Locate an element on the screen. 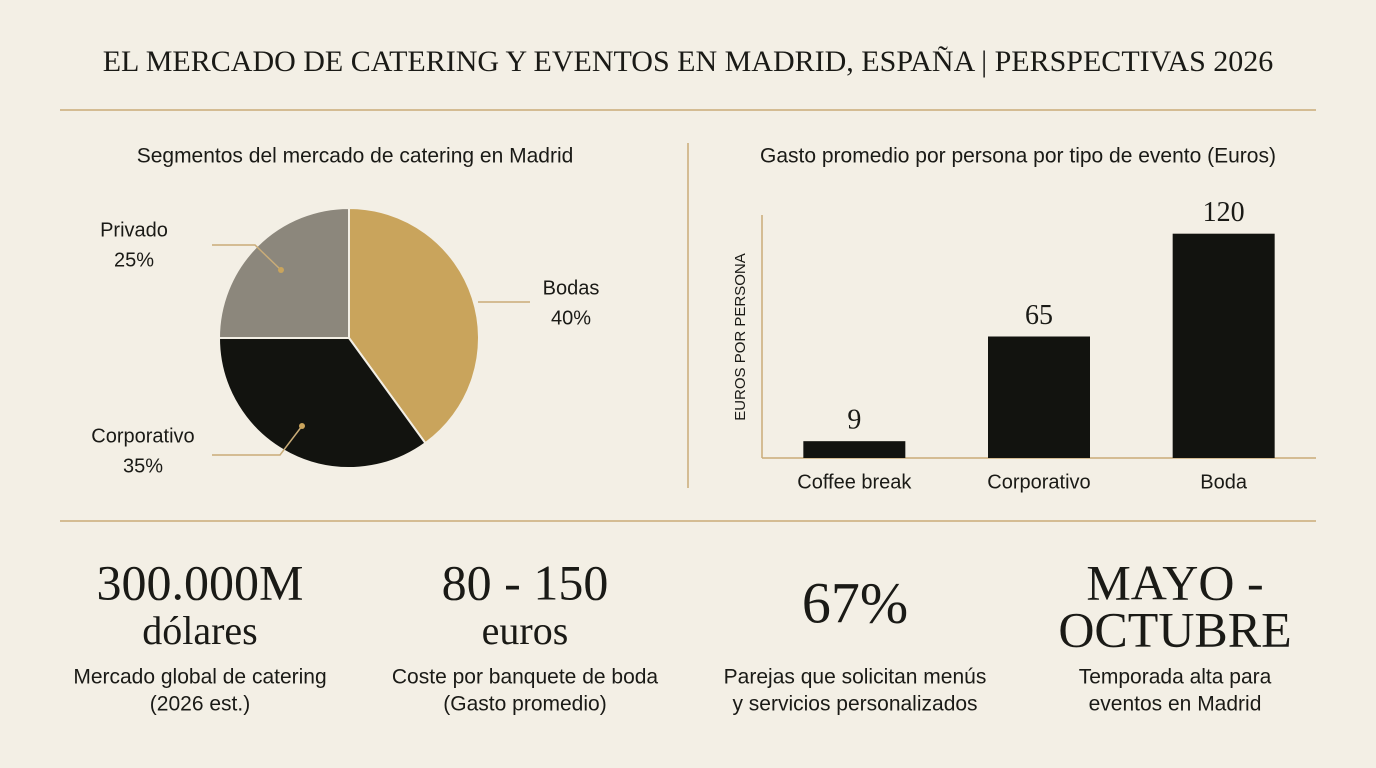 The image size is (1376, 768). slice-label: Privado is located at coordinates (134, 230).